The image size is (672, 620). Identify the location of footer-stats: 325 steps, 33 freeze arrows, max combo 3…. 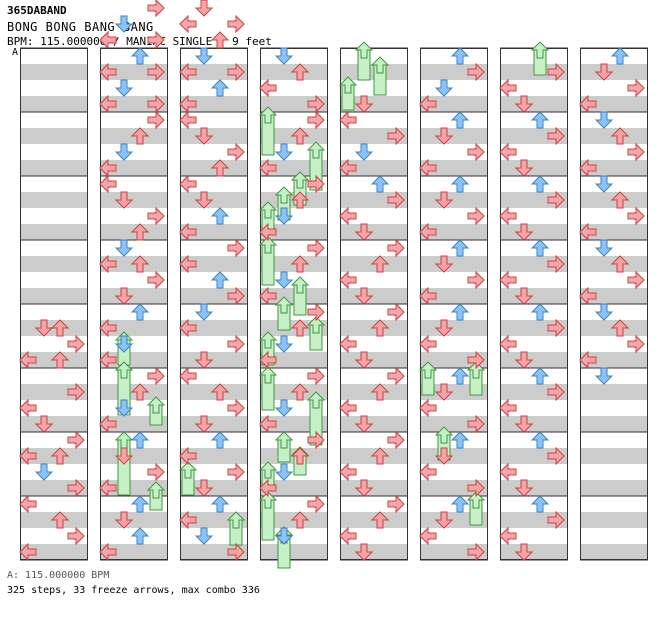
(133, 590).